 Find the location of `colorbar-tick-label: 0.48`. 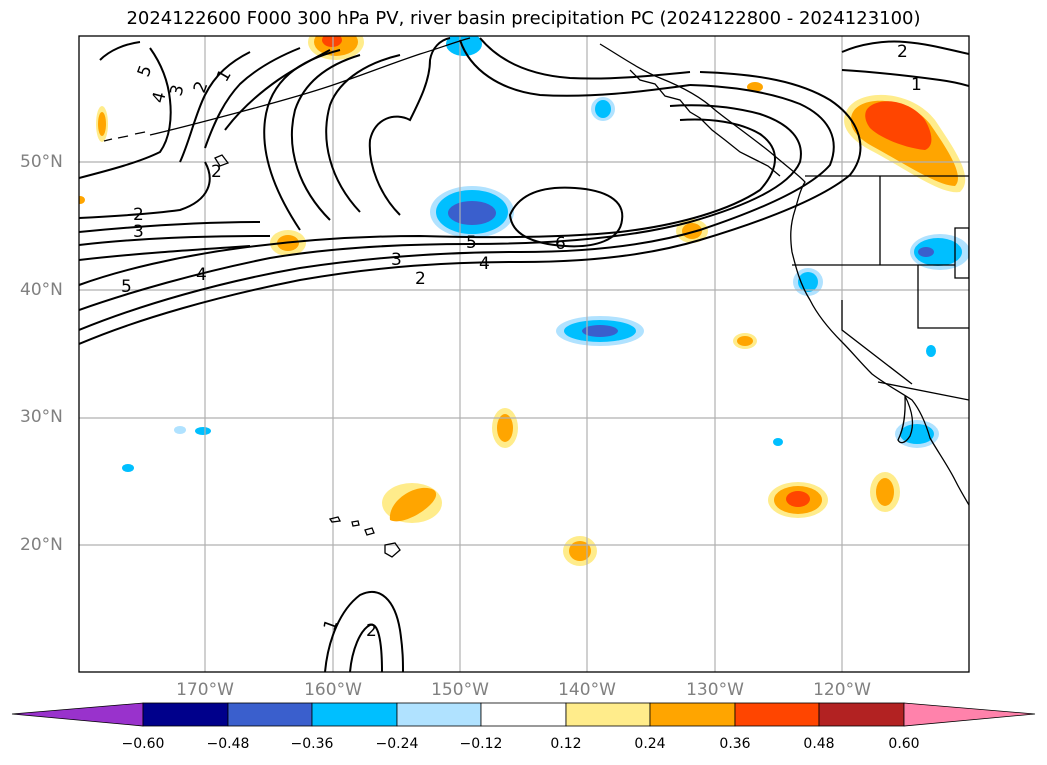

colorbar-tick-label: 0.48 is located at coordinates (819, 744).